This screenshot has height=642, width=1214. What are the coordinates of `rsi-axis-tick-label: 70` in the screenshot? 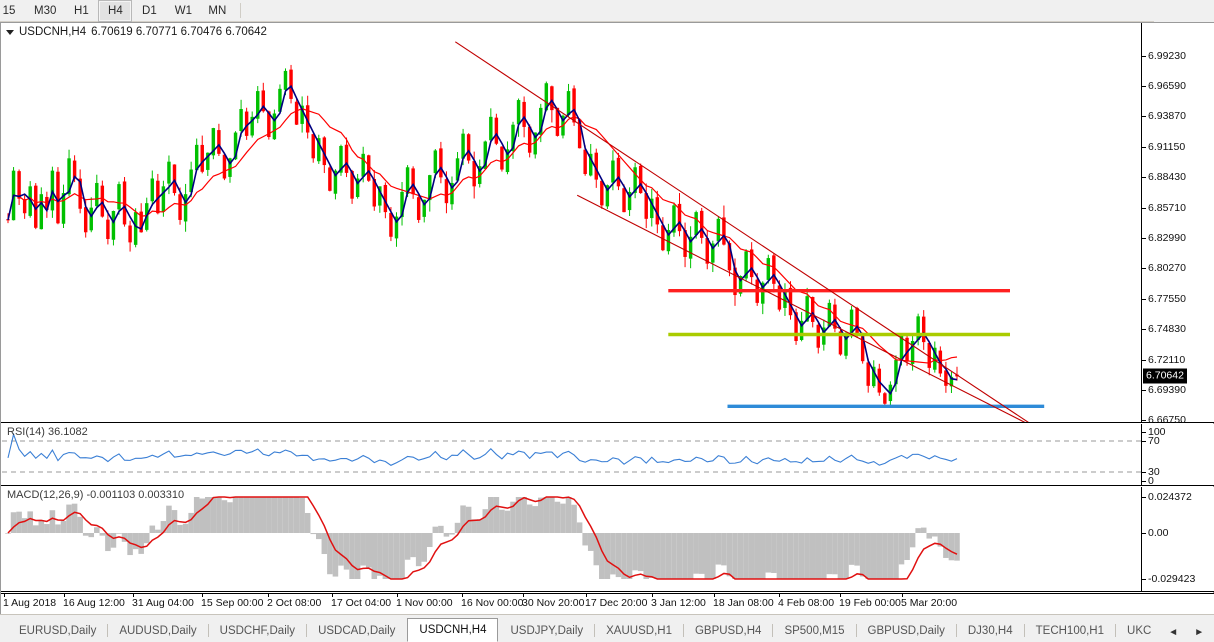 It's located at (1154, 441).